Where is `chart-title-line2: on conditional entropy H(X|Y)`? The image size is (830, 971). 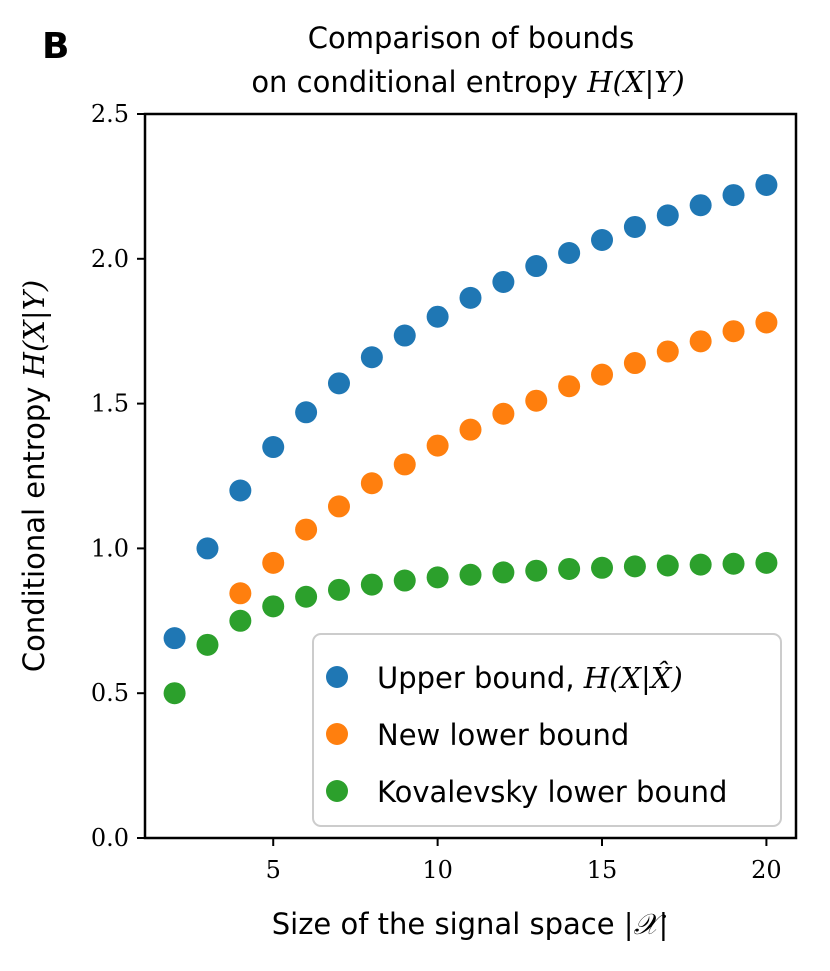
chart-title-line2: on conditional entropy H(X|Y) is located at coordinates (467, 82).